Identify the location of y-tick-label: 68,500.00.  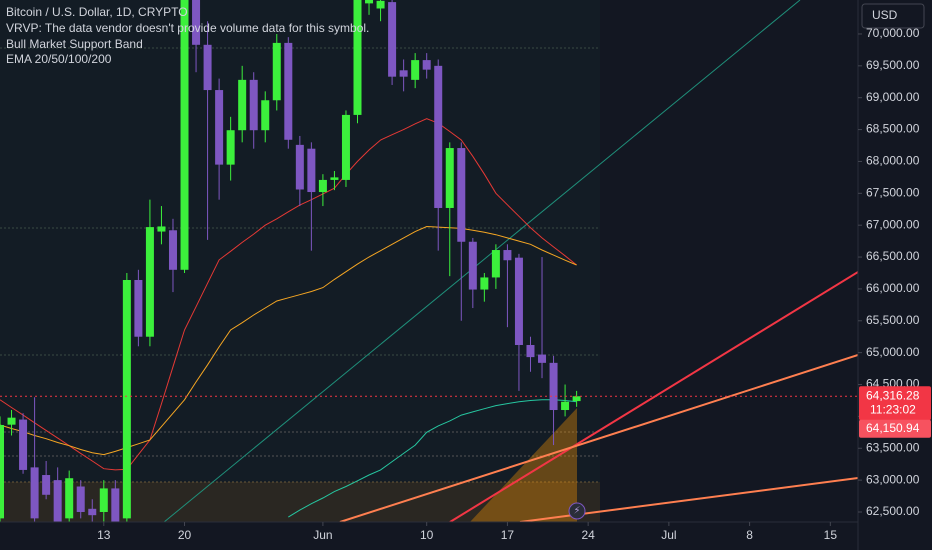
(893, 129).